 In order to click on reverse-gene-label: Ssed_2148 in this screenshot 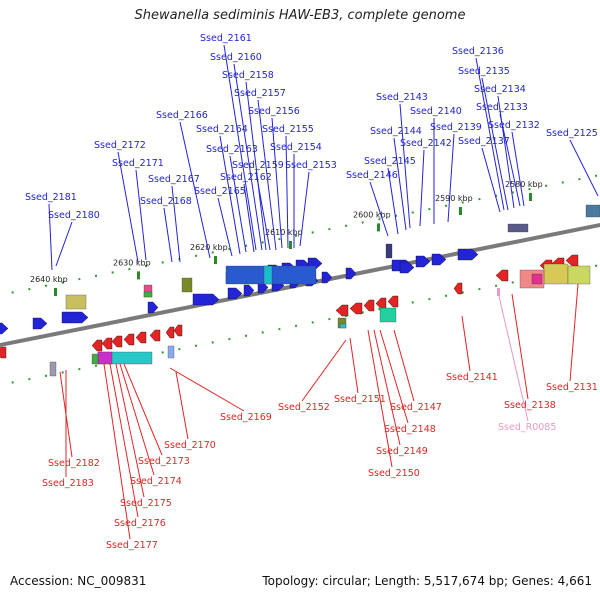, I will do `click(410, 429)`.